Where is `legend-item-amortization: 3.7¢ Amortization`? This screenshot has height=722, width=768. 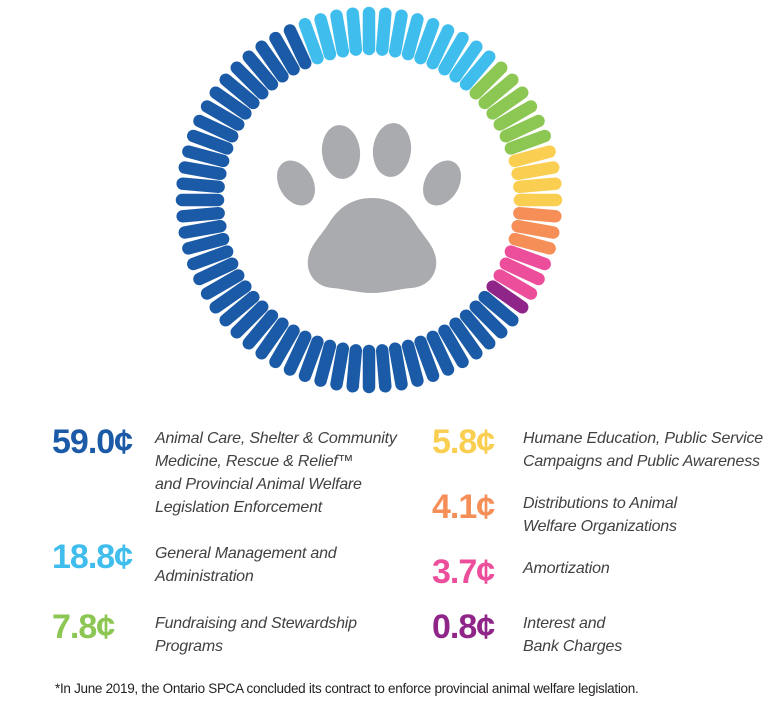
legend-item-amortization: 3.7¢ Amortization is located at coordinates (600, 572).